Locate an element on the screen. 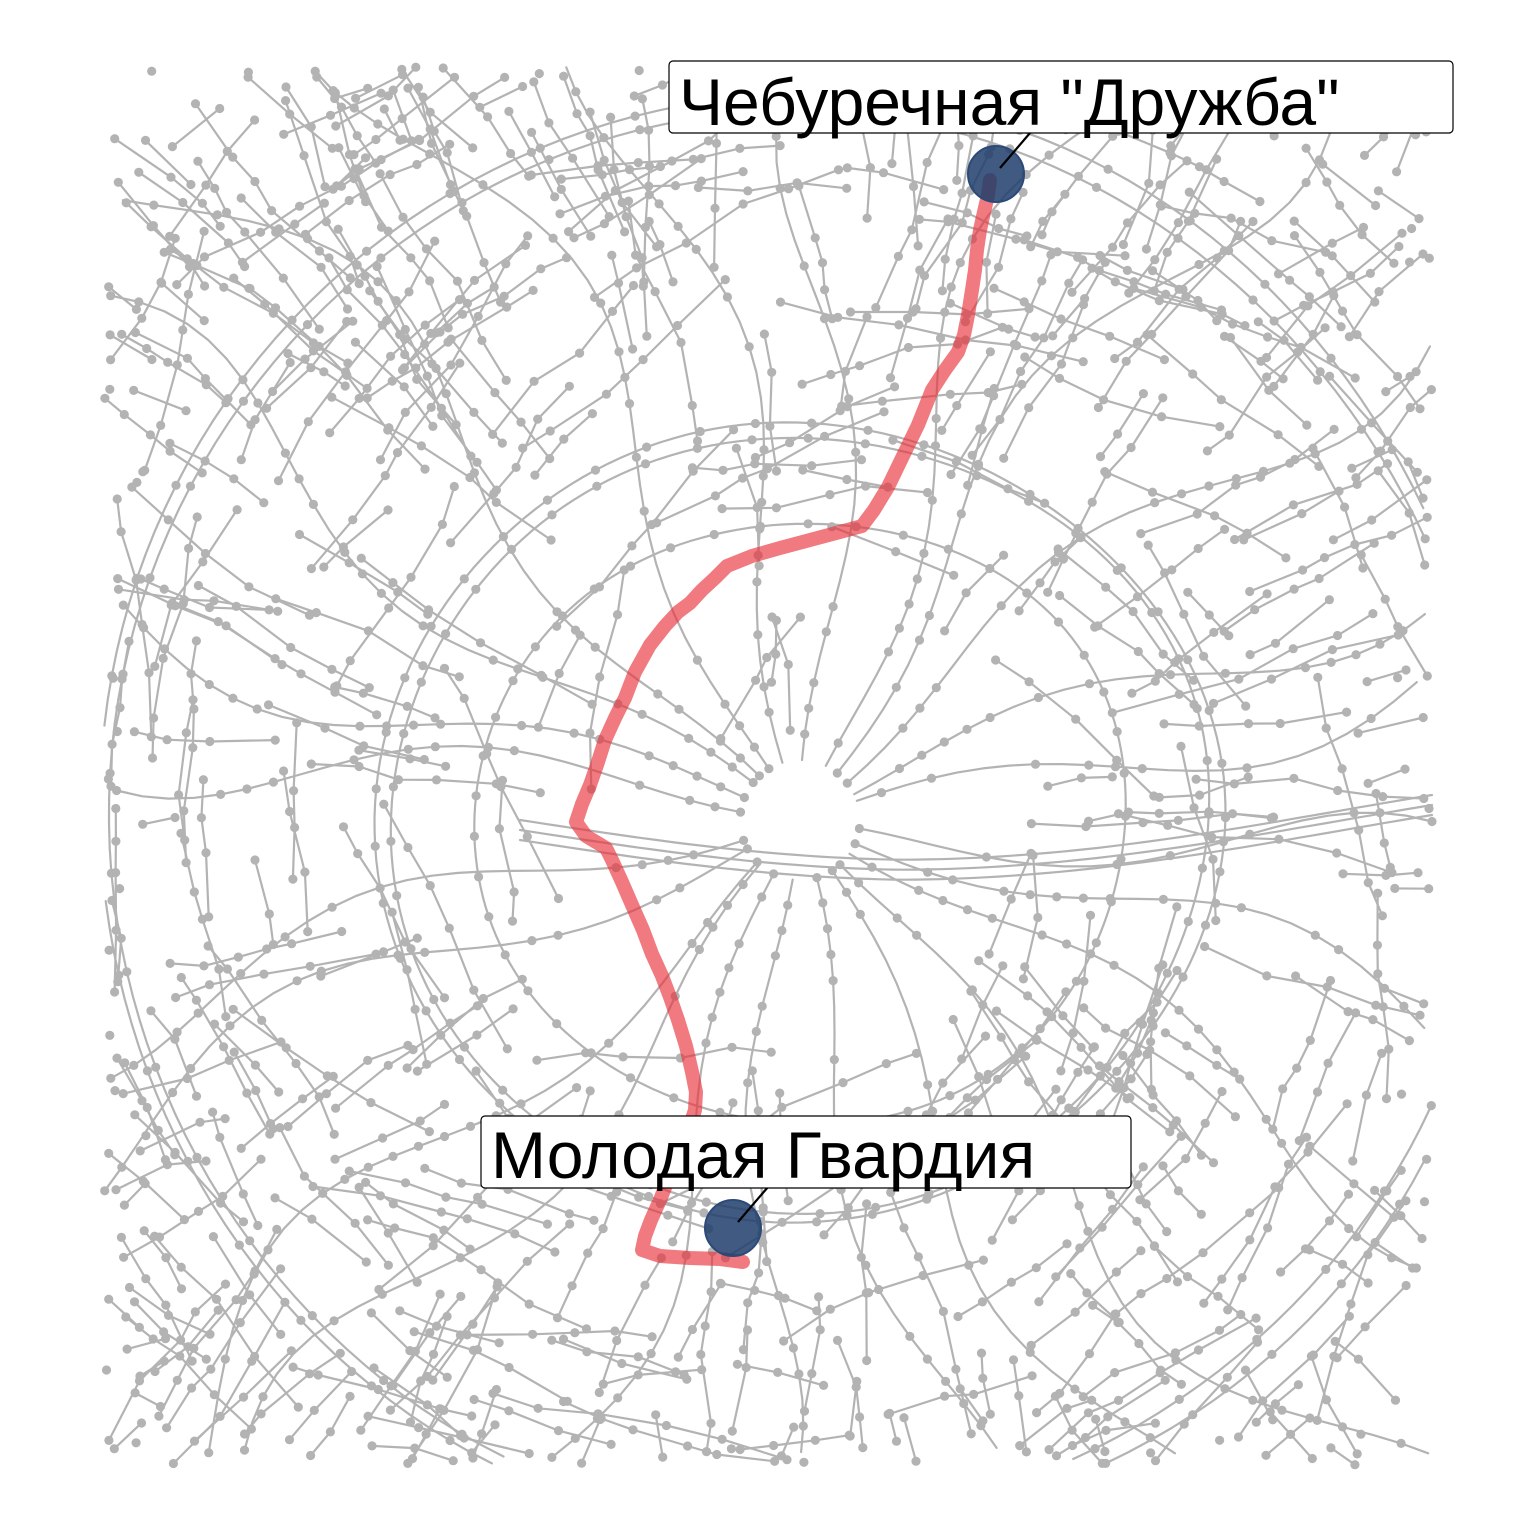 This screenshot has width=1536, height=1536. start-label-box is located at coordinates (1061, 97).